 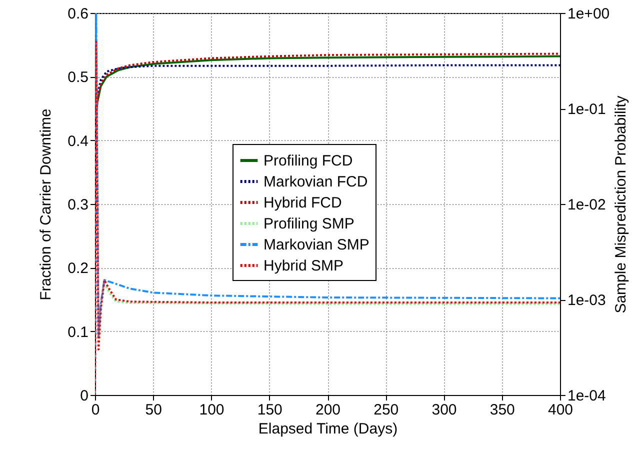 I want to click on y2-tick-label: 1e-03, so click(x=587, y=300).